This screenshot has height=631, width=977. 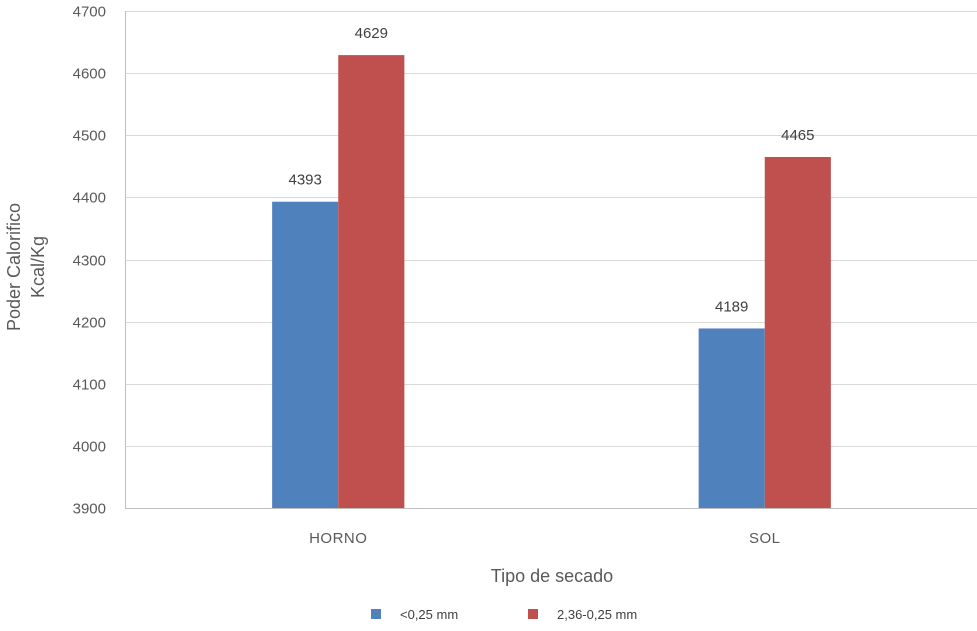 What do you see at coordinates (89, 385) in the screenshot?
I see `y-tick-label: 4100` at bounding box center [89, 385].